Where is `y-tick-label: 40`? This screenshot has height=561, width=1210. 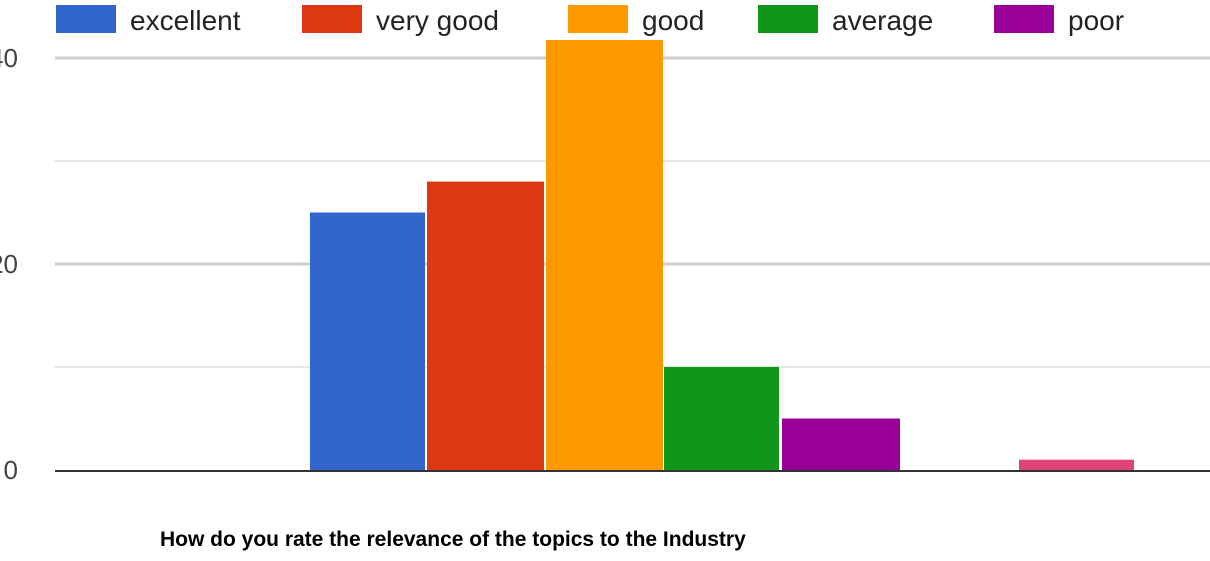
y-tick-label: 40 is located at coordinates (9, 58).